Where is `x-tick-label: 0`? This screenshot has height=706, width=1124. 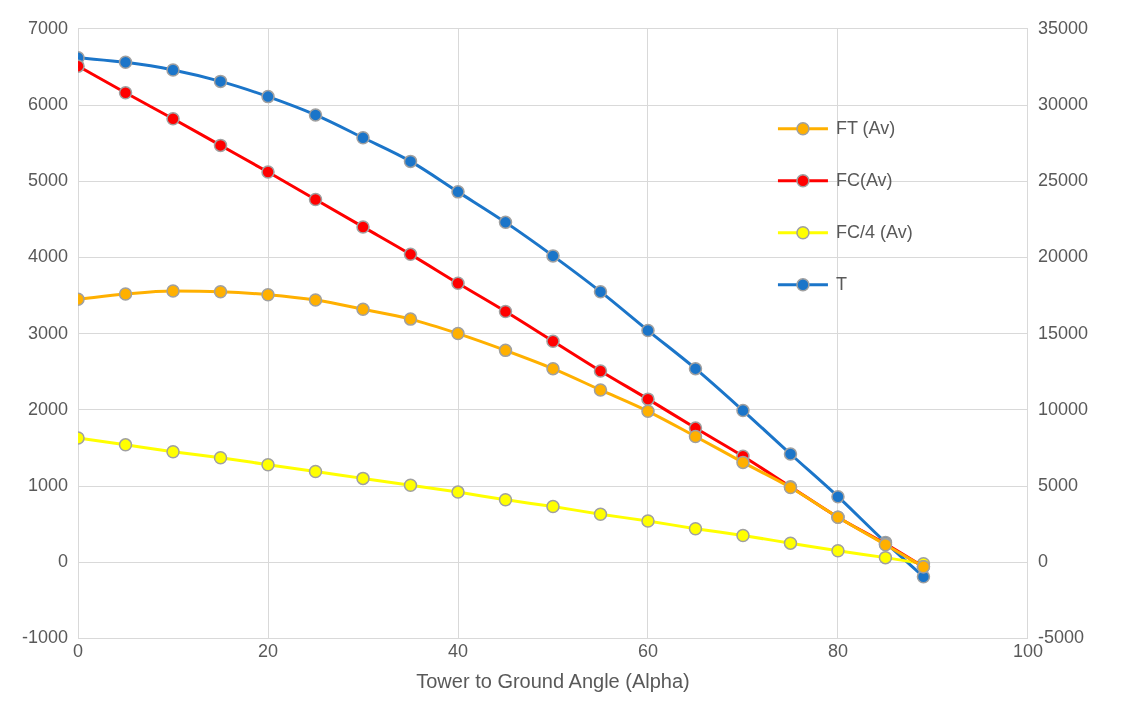 x-tick-label: 0 is located at coordinates (78, 651).